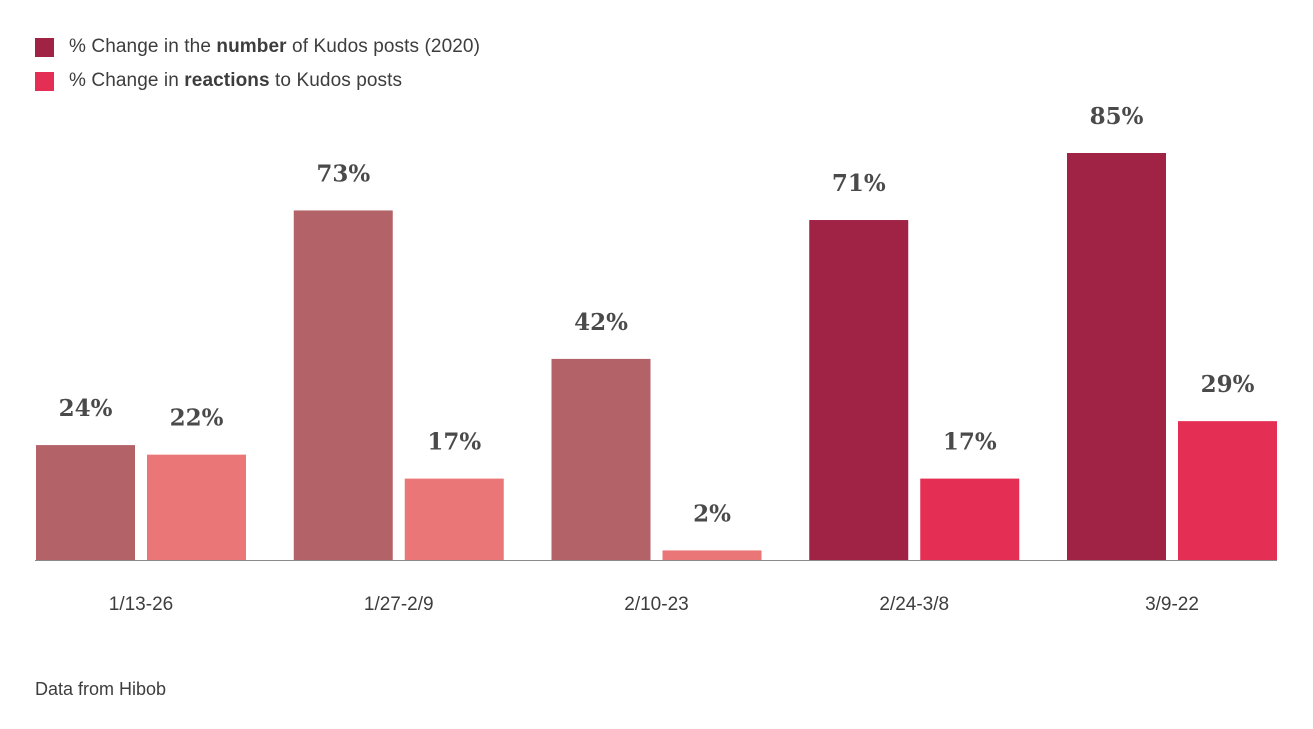 This screenshot has width=1313, height=729. I want to click on x-tick-label-1: 1/27-2/9, so click(399, 604).